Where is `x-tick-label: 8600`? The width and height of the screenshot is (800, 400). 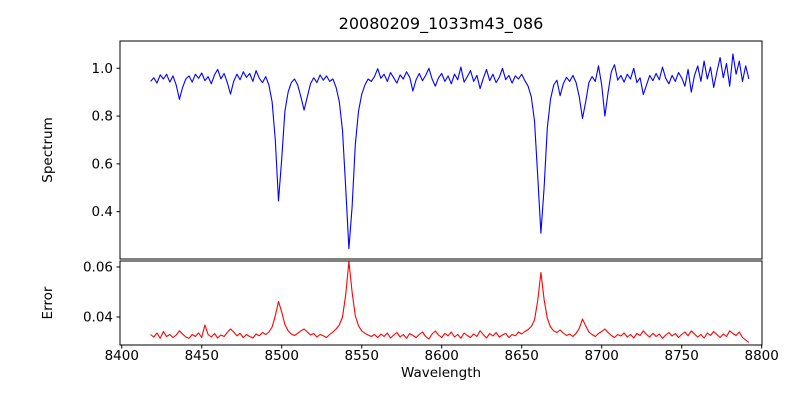 x-tick-label: 8600 is located at coordinates (442, 356).